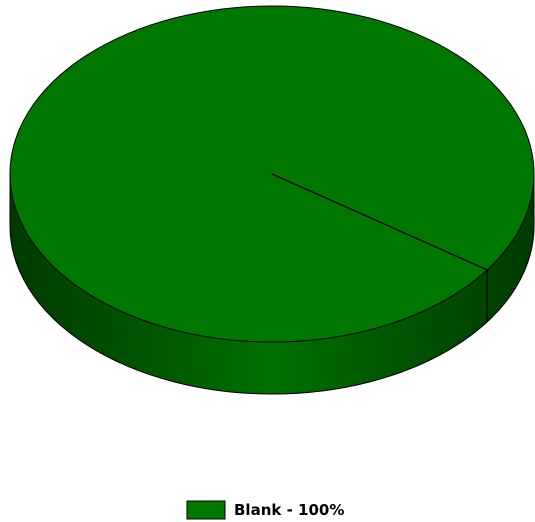 This screenshot has width=535, height=522. I want to click on legend-swatch, so click(206, 510).